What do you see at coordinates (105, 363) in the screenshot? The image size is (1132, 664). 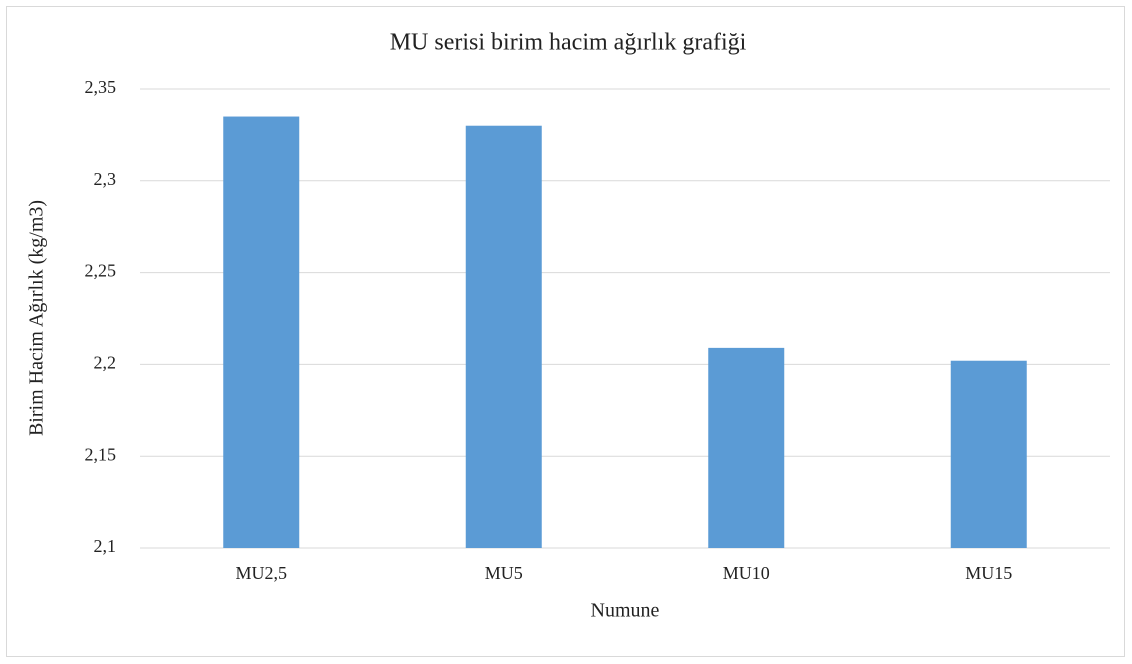 I see `y-tick-label: 2,2` at bounding box center [105, 363].